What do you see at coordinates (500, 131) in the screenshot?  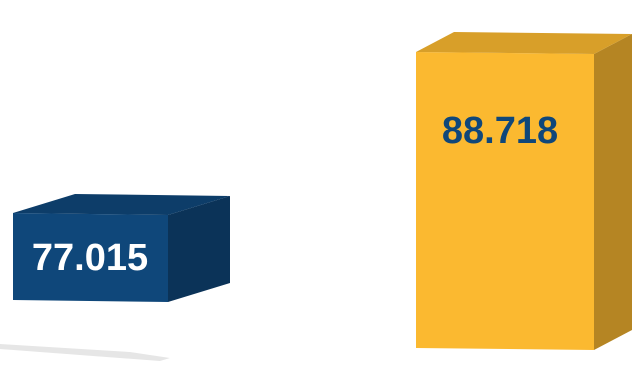 I see `data-label-2: 88.718` at bounding box center [500, 131].